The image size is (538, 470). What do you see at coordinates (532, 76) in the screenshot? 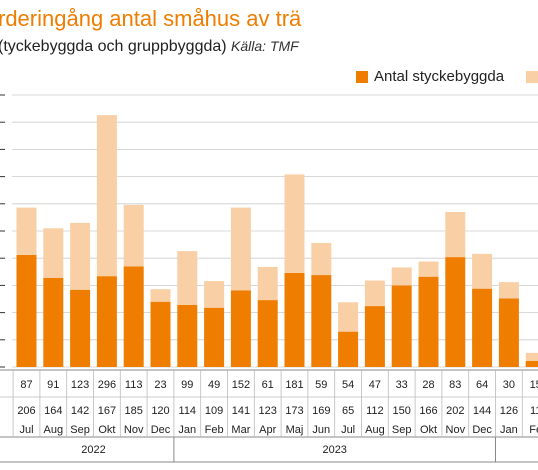
I see `legend-swatch-series2` at bounding box center [532, 76].